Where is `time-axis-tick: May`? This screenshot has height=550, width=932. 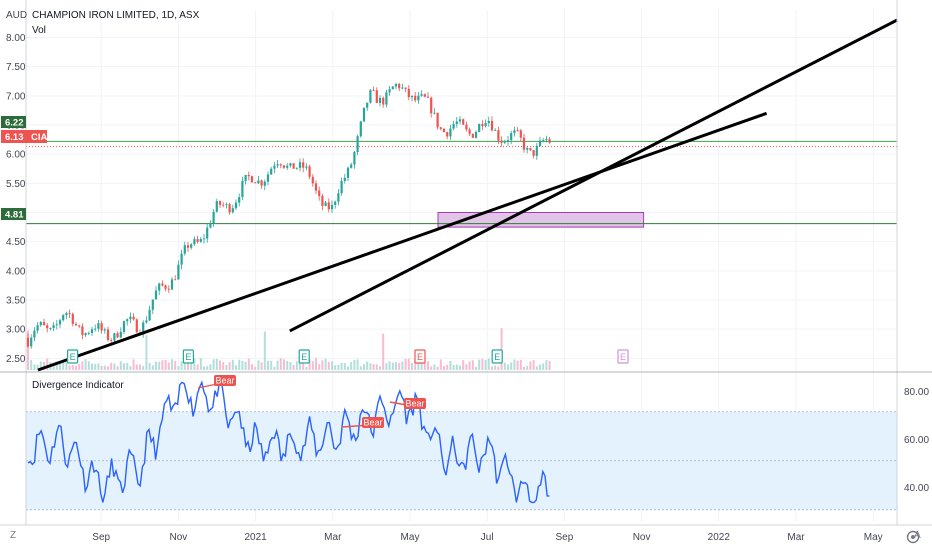
time-axis-tick: May is located at coordinates (873, 537).